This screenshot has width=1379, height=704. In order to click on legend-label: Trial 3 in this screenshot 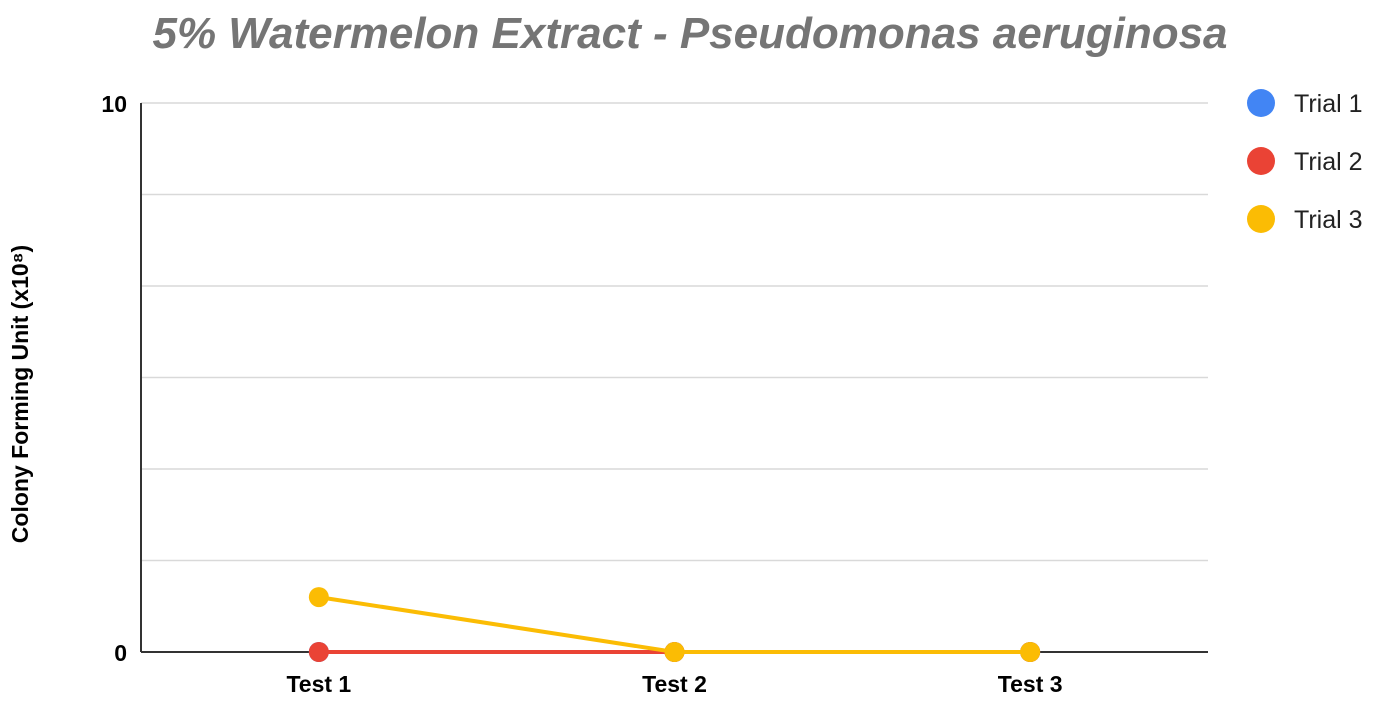, I will do `click(1328, 220)`.